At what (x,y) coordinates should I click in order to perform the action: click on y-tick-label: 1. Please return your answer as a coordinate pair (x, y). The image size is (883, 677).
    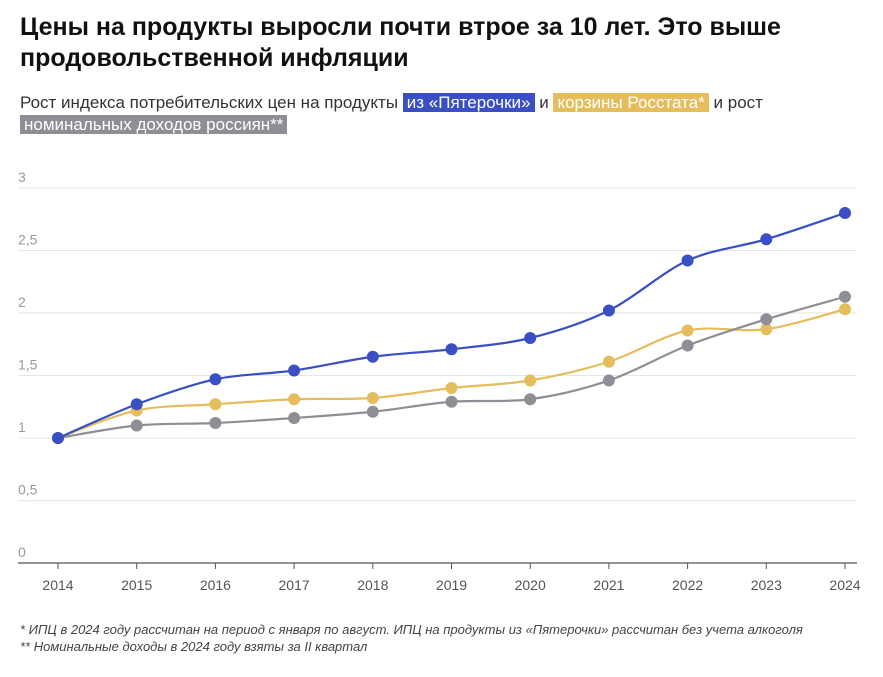
    Looking at the image, I should click on (22, 427).